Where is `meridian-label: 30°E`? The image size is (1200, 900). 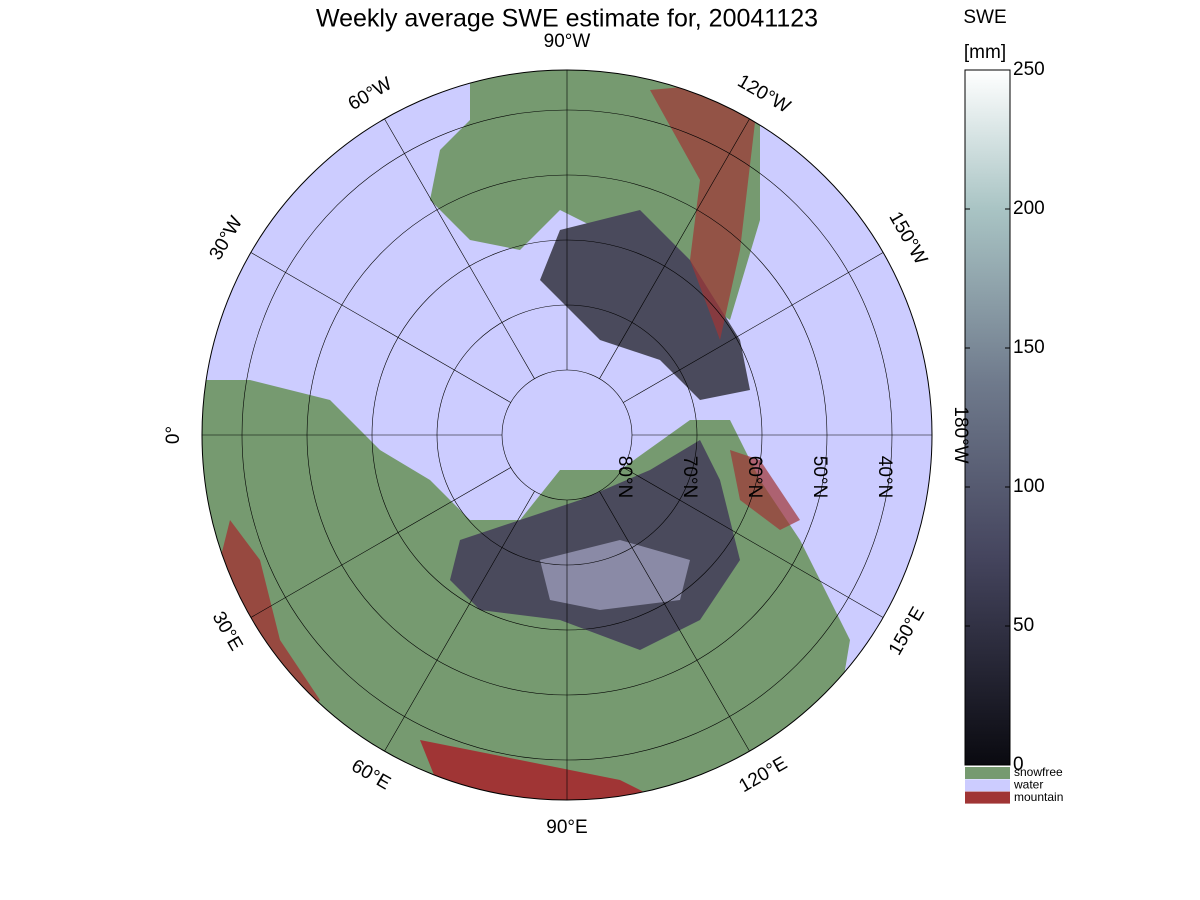 meridian-label: 30°E is located at coordinates (227, 631).